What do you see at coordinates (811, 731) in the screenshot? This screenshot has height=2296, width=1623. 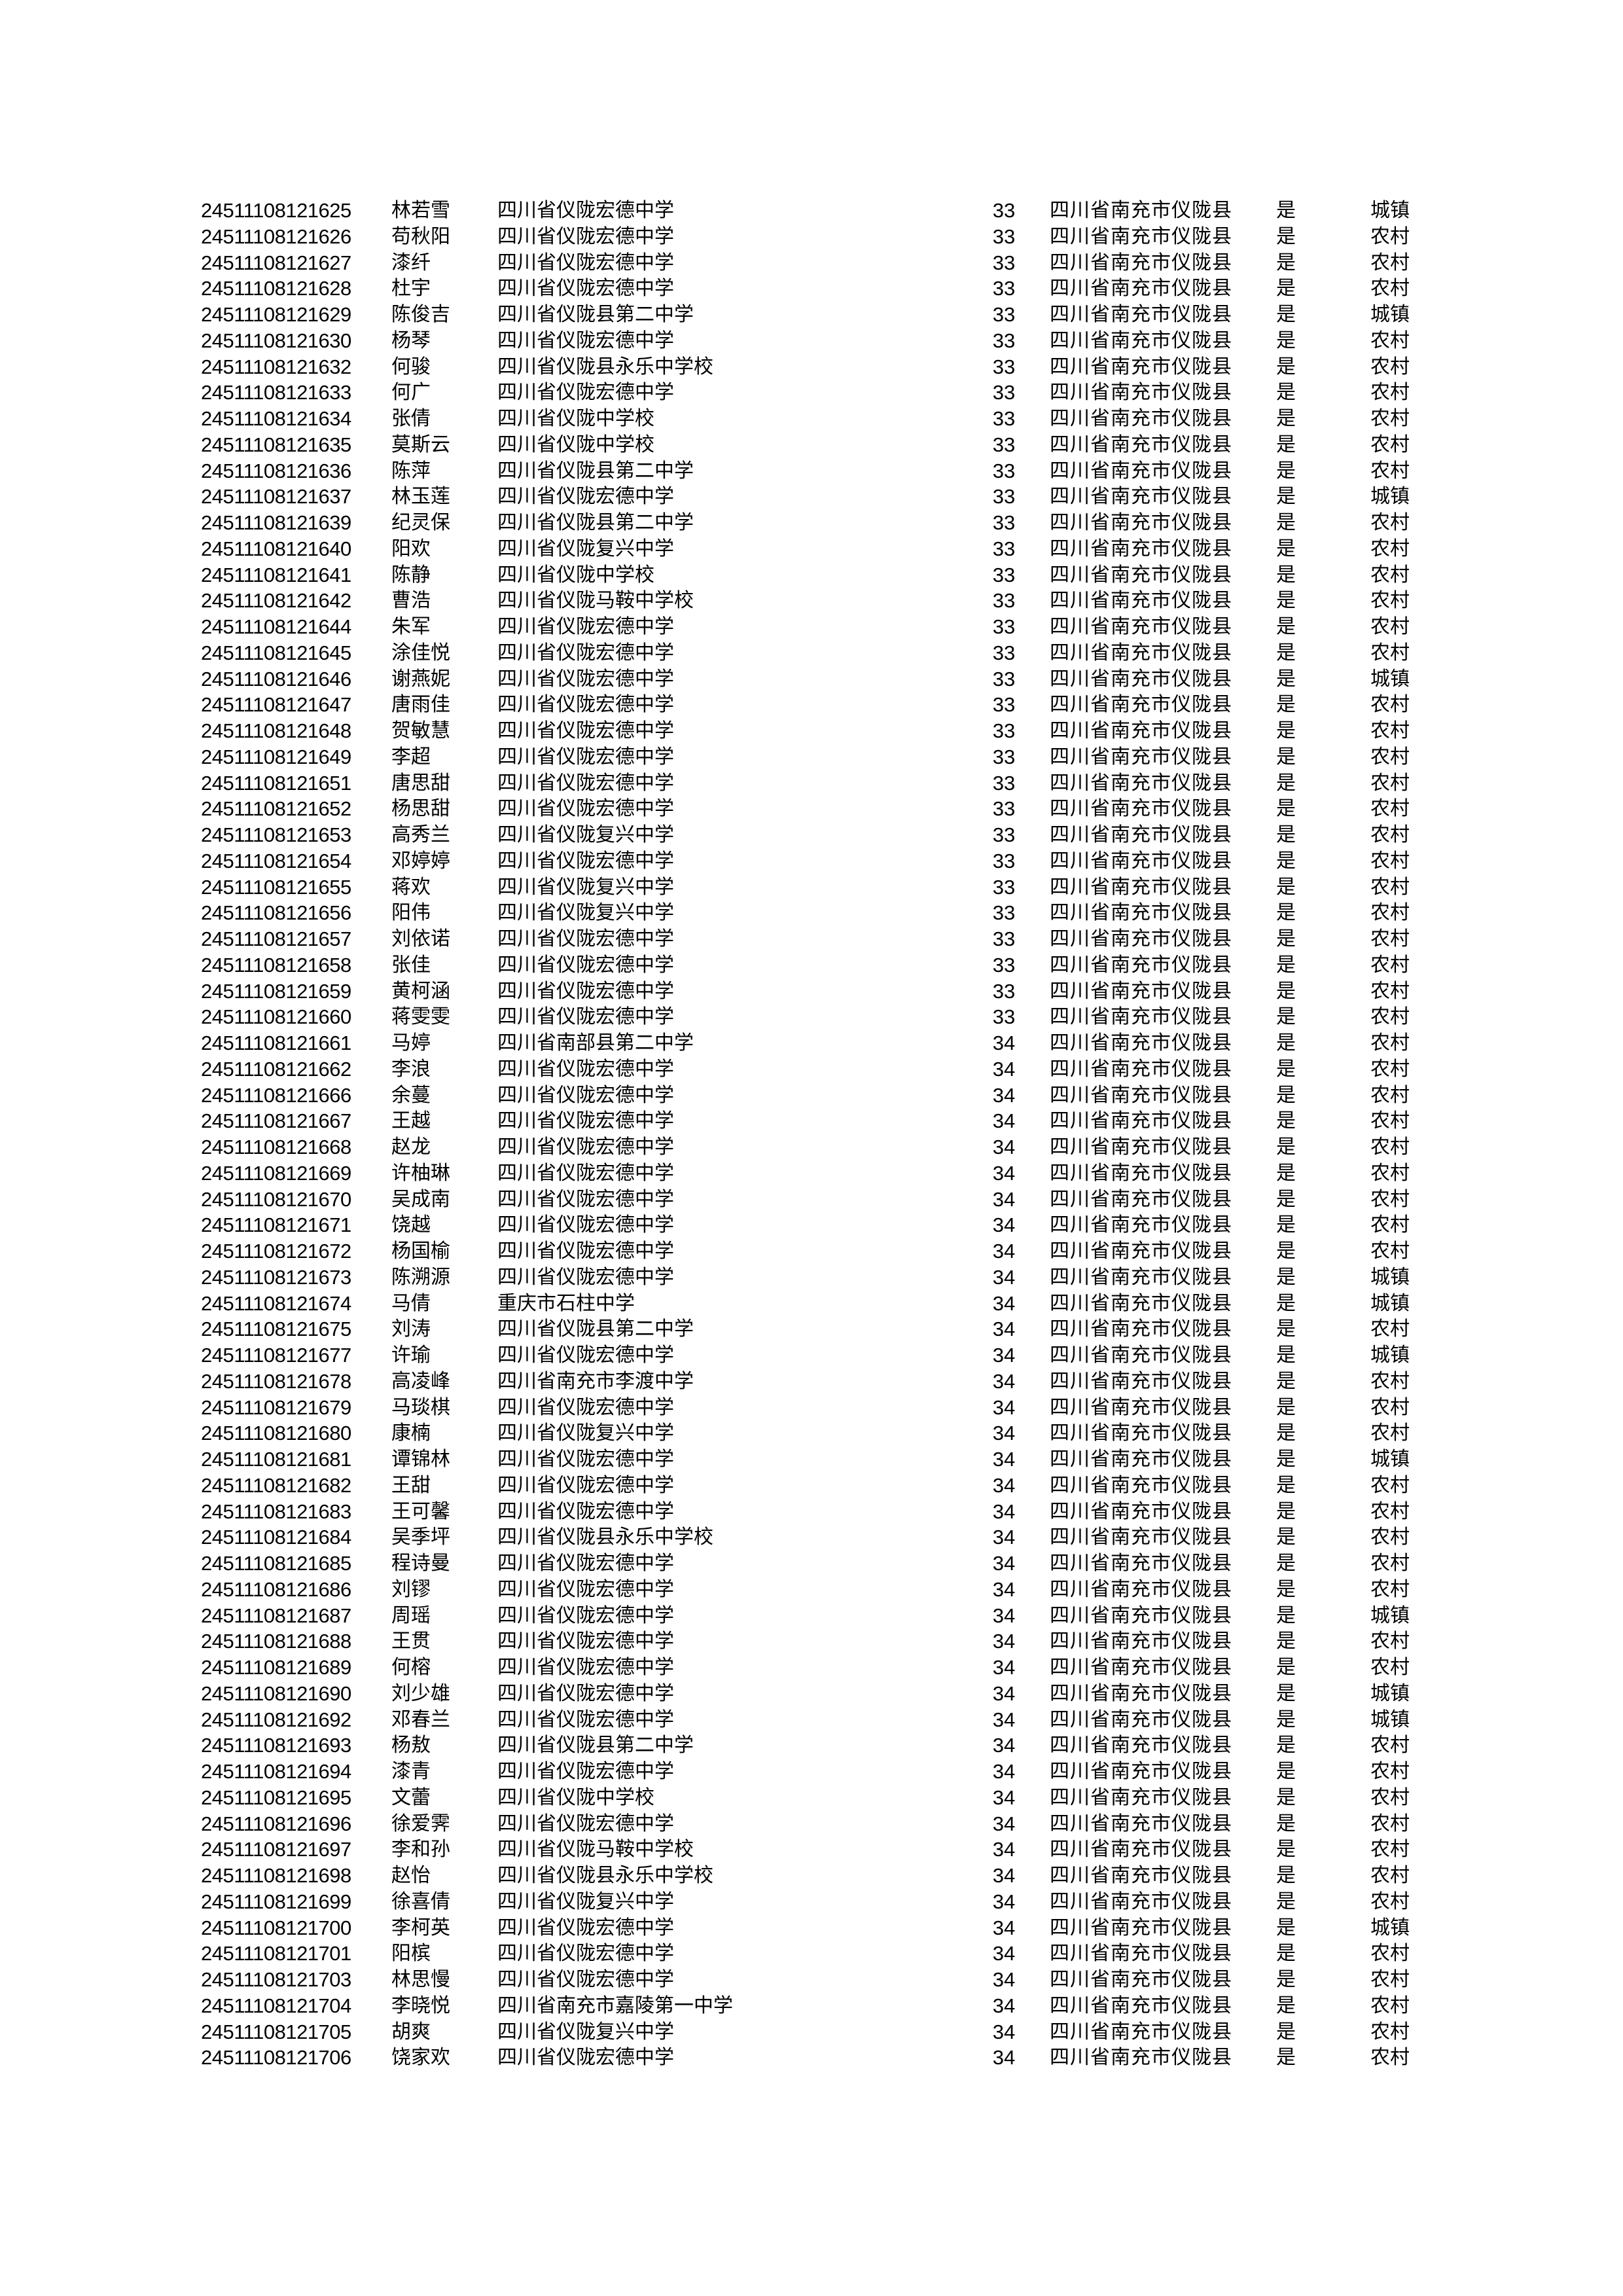 I see `table-row: 24511108121648 贺敏慧 四川省仪陇宏德中学 33 四川省南充市仪陇县 是 农村` at bounding box center [811, 731].